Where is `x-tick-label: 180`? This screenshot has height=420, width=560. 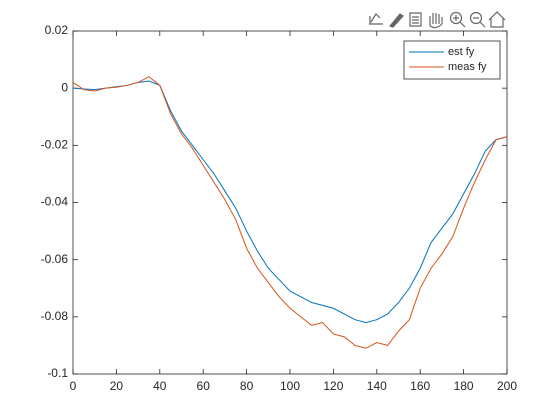
x-tick-label: 180 is located at coordinates (464, 386).